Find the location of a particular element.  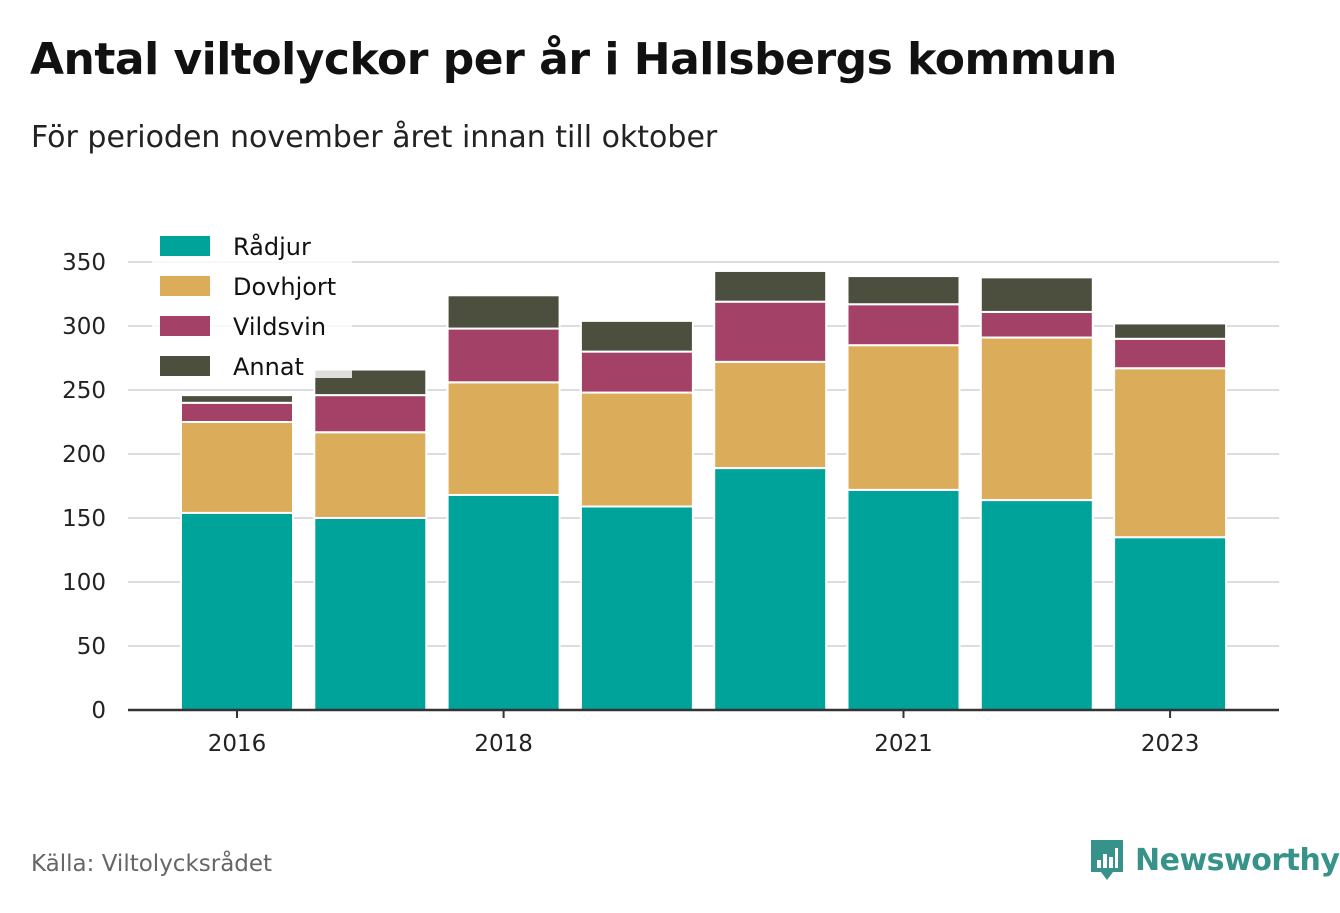

x-tick-label: 2021 is located at coordinates (903, 744).